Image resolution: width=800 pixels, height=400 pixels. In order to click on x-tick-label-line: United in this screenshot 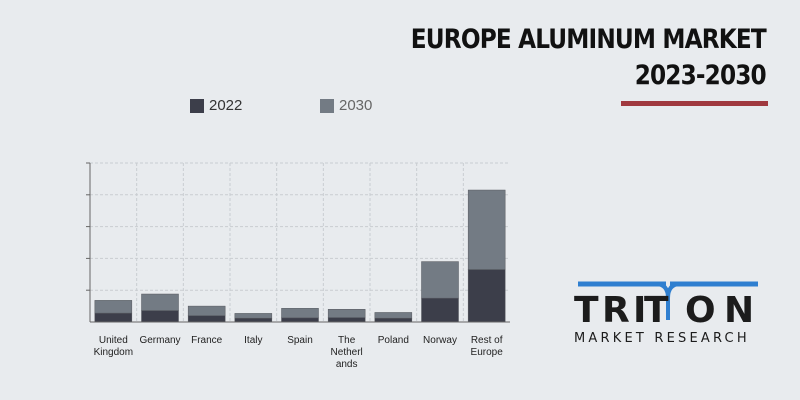, I will do `click(113, 340)`.